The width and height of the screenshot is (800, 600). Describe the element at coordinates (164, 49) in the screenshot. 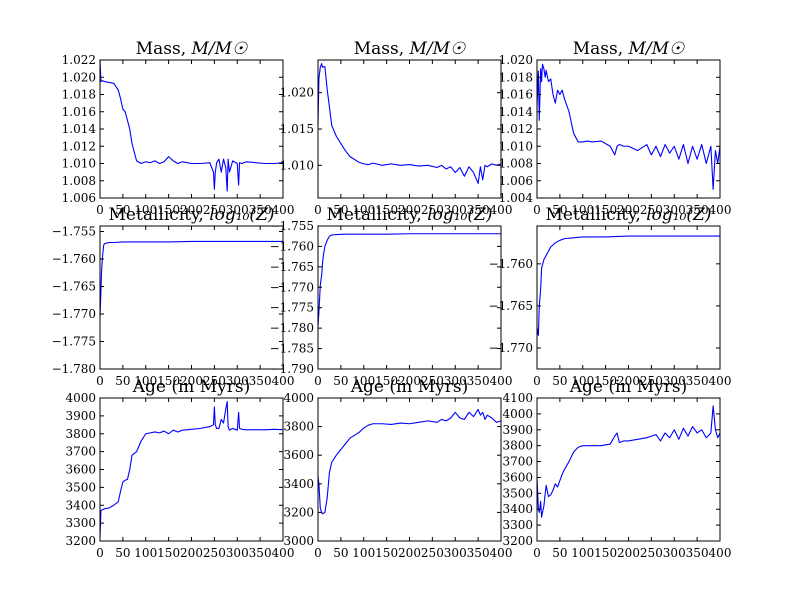

I see `subplot-title-text: Mass,` at that location.